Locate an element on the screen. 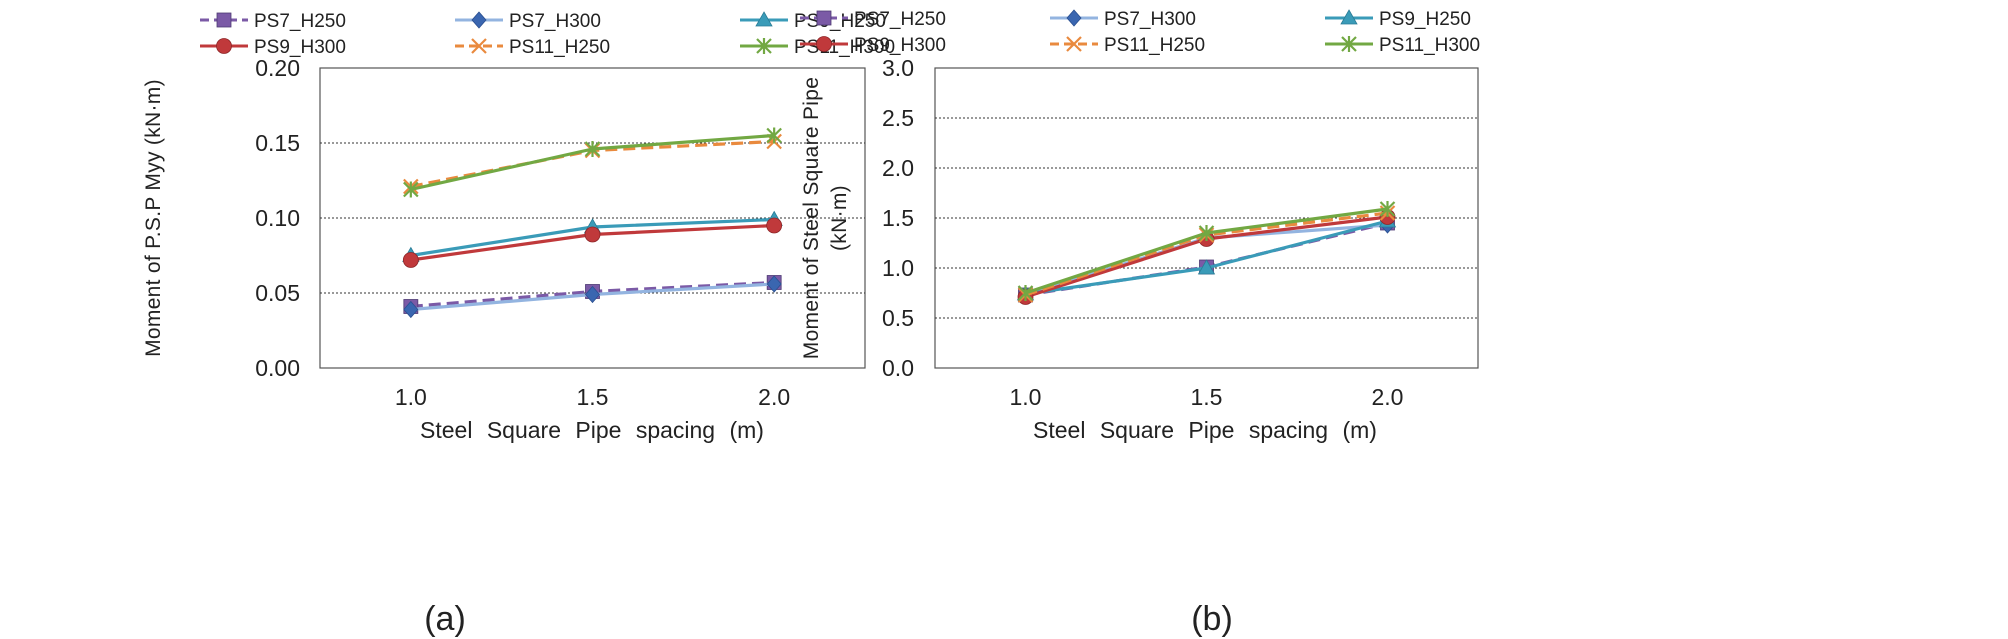  y-tick-label: 0.20 is located at coordinates (277, 68).